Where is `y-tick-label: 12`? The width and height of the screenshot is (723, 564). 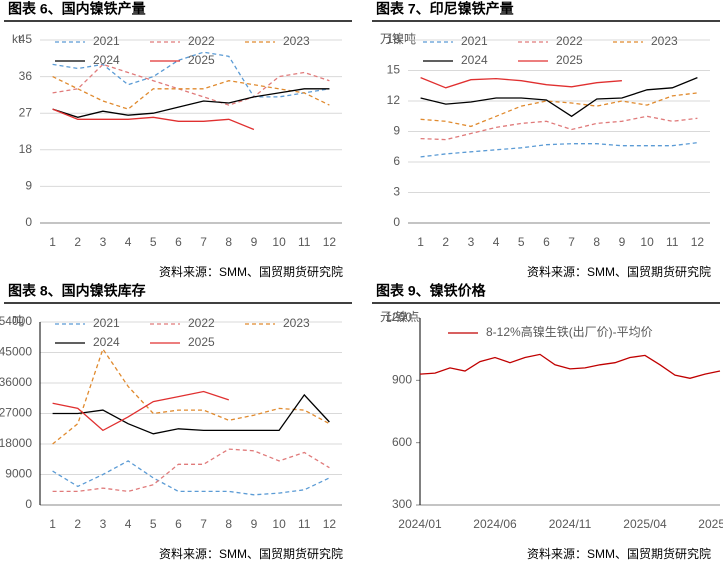 y-tick-label: 12 is located at coordinates (394, 100).